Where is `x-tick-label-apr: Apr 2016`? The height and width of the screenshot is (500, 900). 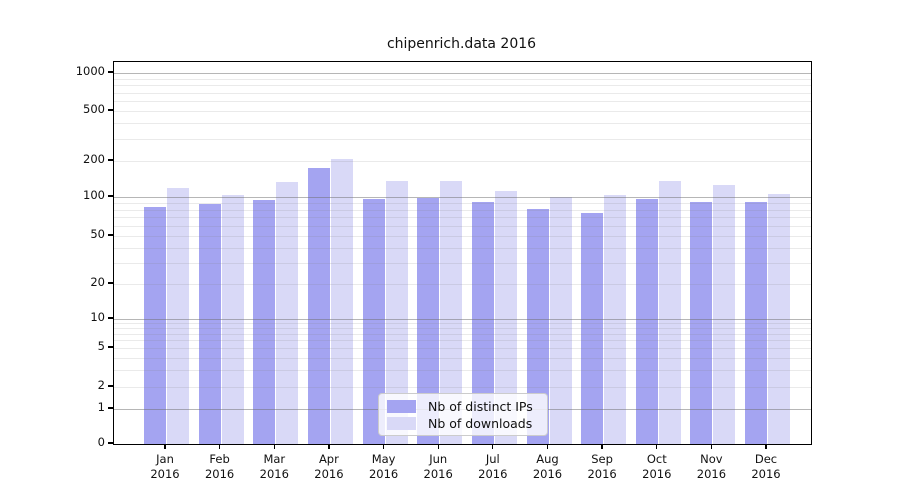 x-tick-label-apr: Apr 2016 is located at coordinates (329, 467).